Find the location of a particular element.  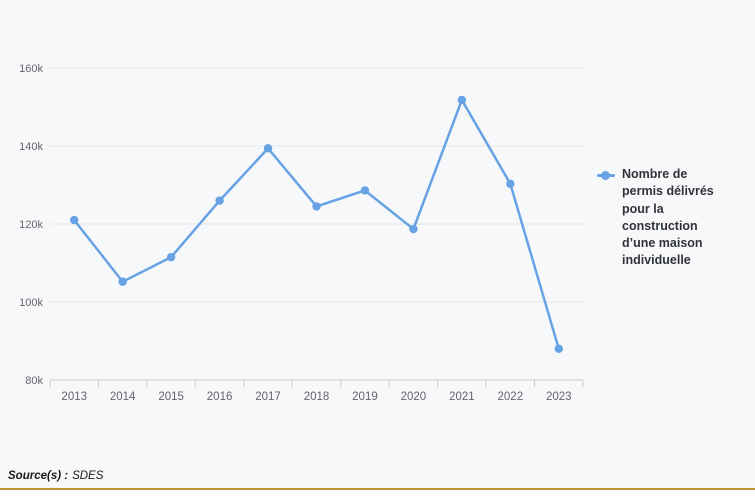

data-point-2016 is located at coordinates (219, 200).